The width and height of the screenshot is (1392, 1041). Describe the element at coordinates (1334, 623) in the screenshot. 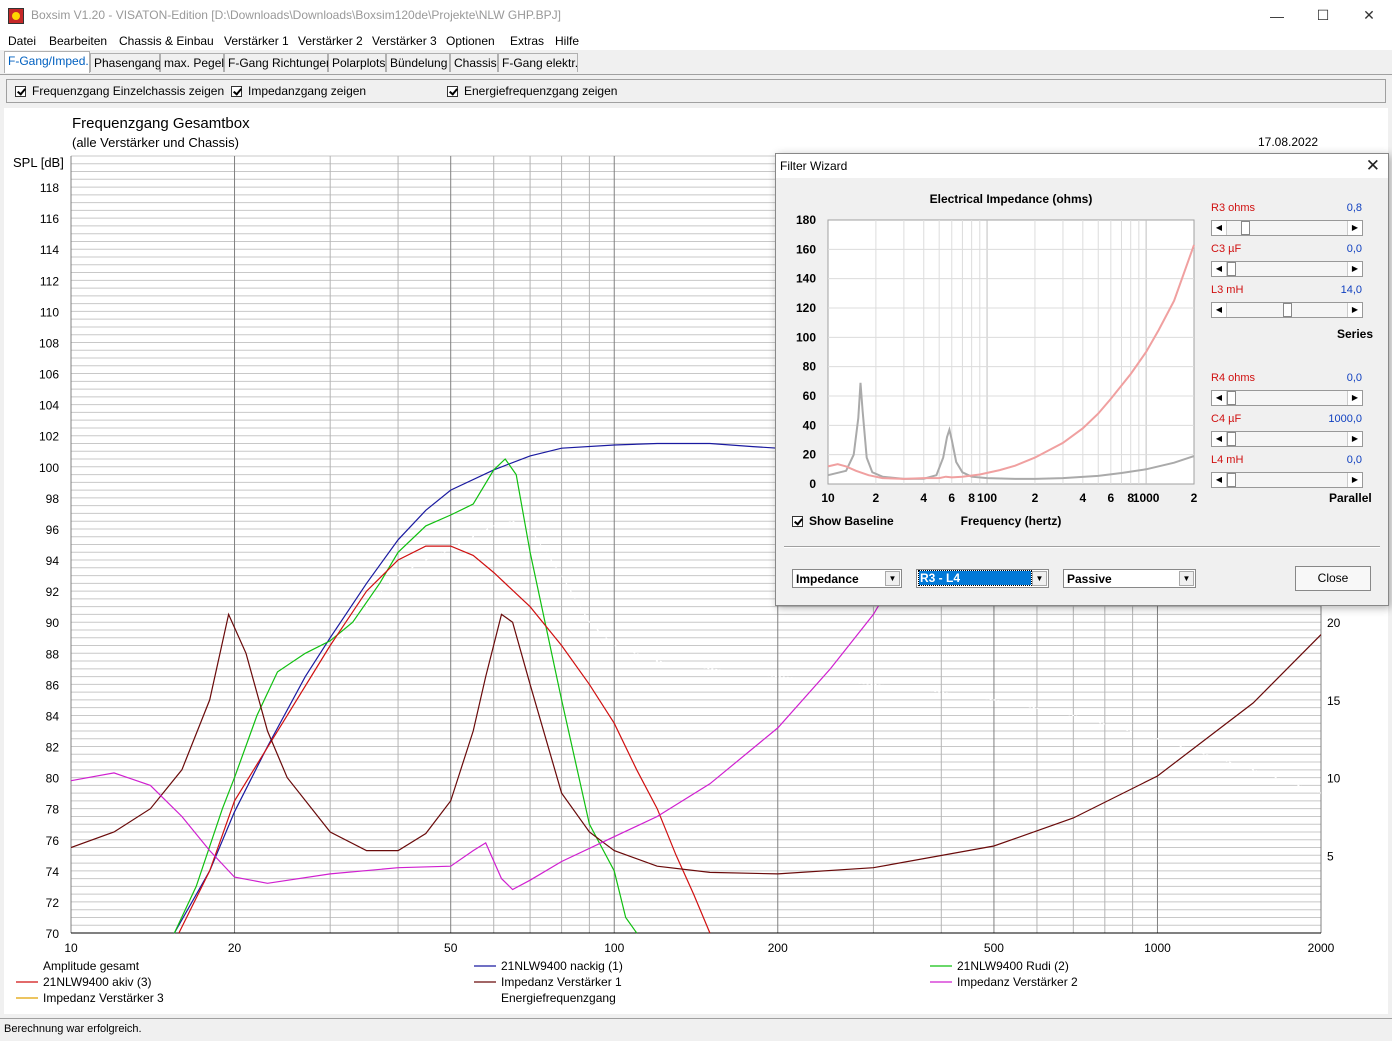

I see `y2-tick-label: 20` at that location.